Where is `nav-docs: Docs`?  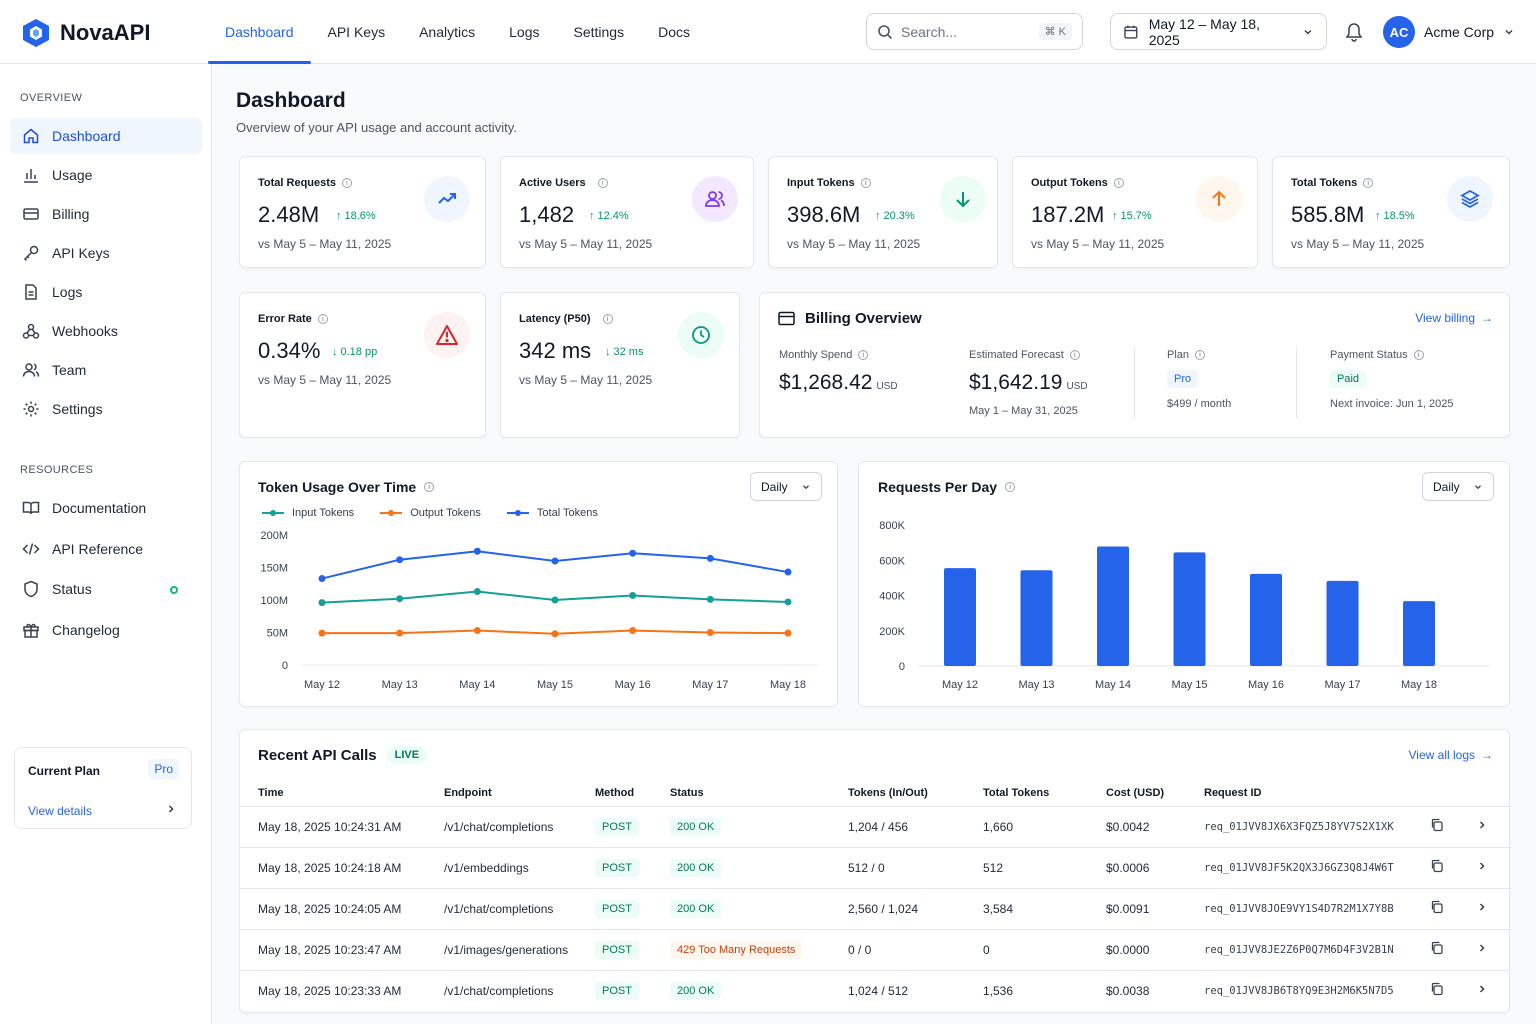 nav-docs: Docs is located at coordinates (674, 32).